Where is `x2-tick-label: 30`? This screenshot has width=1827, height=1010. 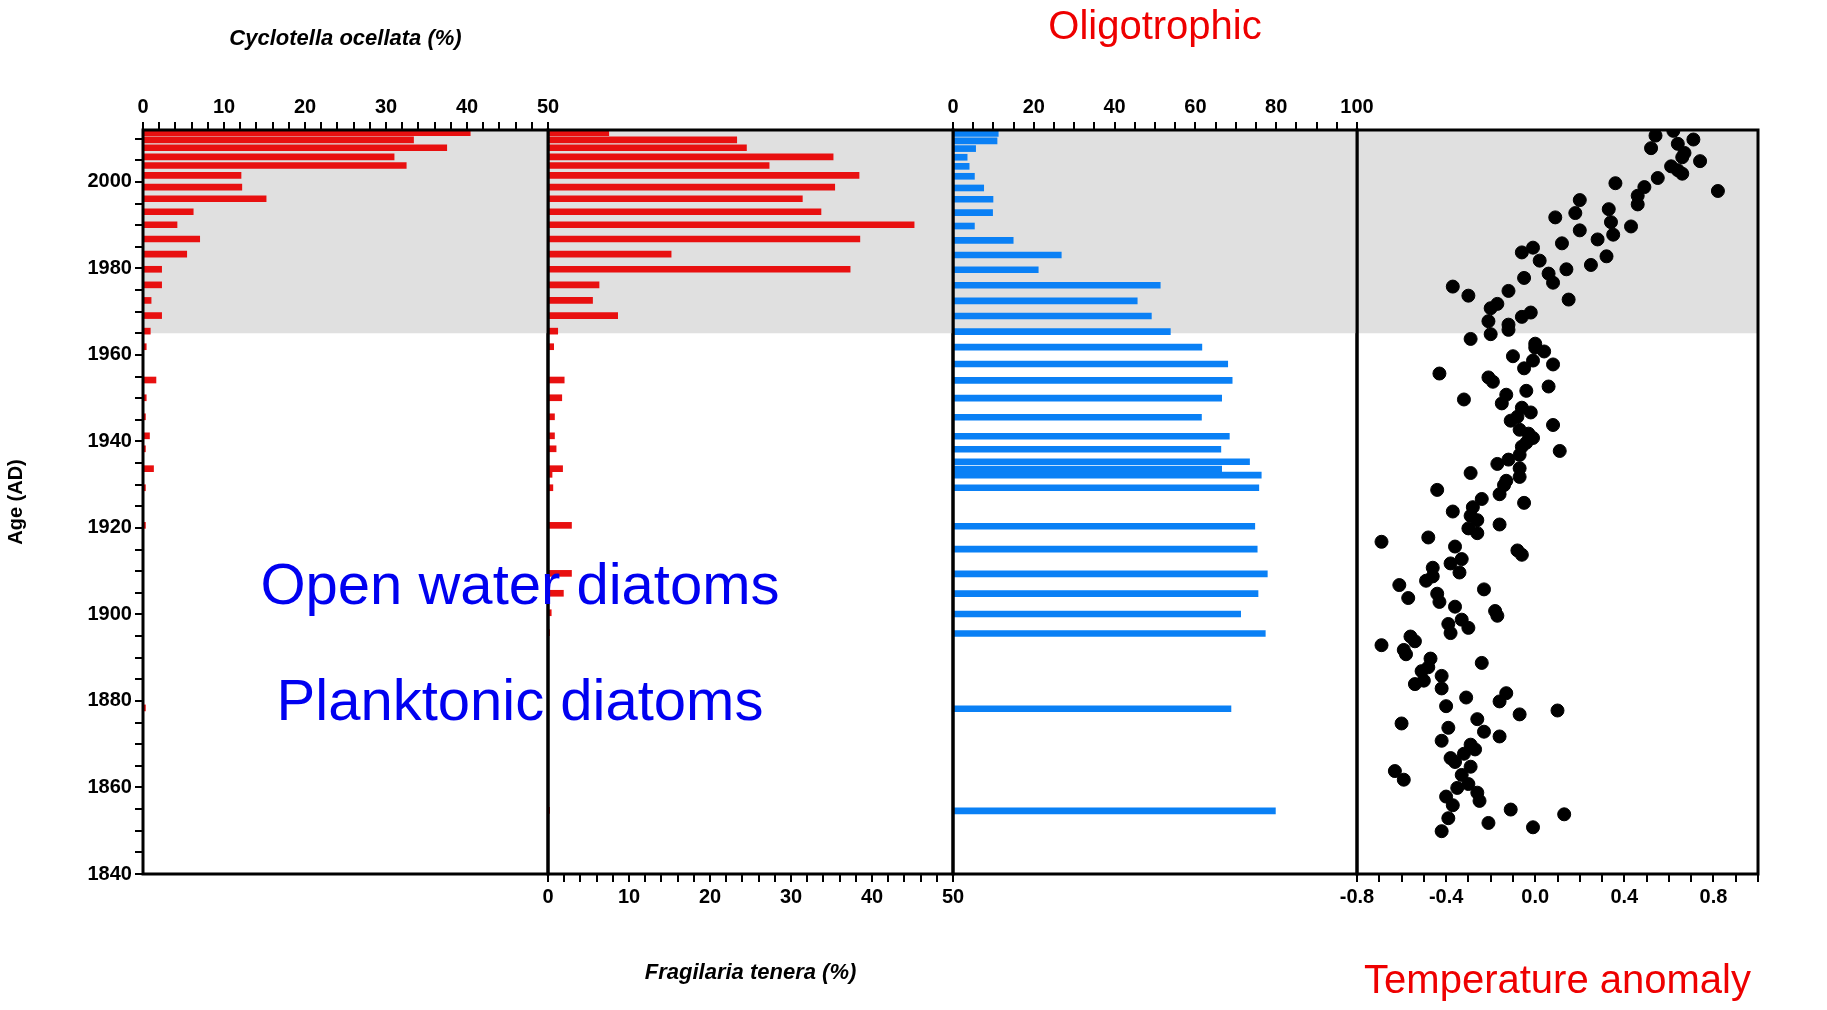 x2-tick-label: 30 is located at coordinates (386, 105).